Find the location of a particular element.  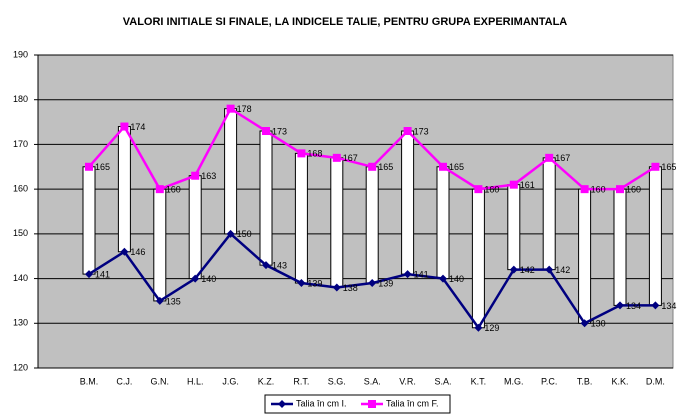

y-tick-label: 140 is located at coordinates (20, 278).